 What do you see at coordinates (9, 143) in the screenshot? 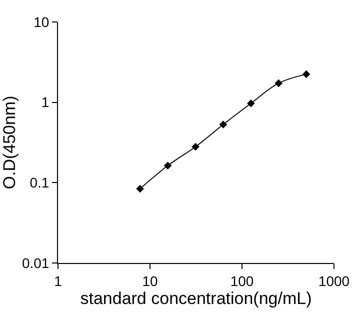
I see `y-axis-title: O.D(450nm)` at bounding box center [9, 143].